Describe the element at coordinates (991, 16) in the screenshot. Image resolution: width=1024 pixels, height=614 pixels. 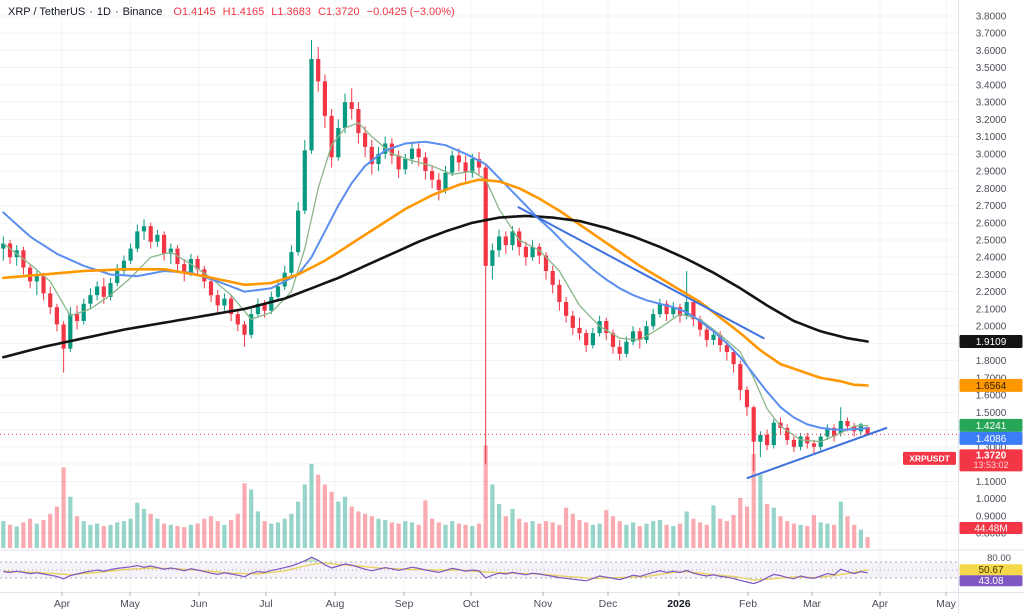
I see `svg-text: 3.8000` at that location.